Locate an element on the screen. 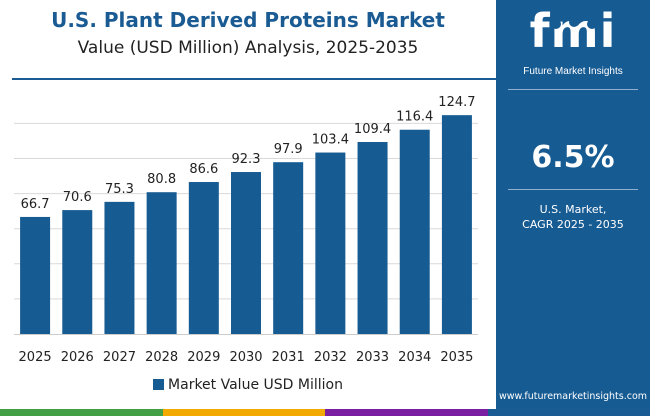 Image resolution: width=650 pixels, height=416 pixels. bar-2030 is located at coordinates (246, 253).